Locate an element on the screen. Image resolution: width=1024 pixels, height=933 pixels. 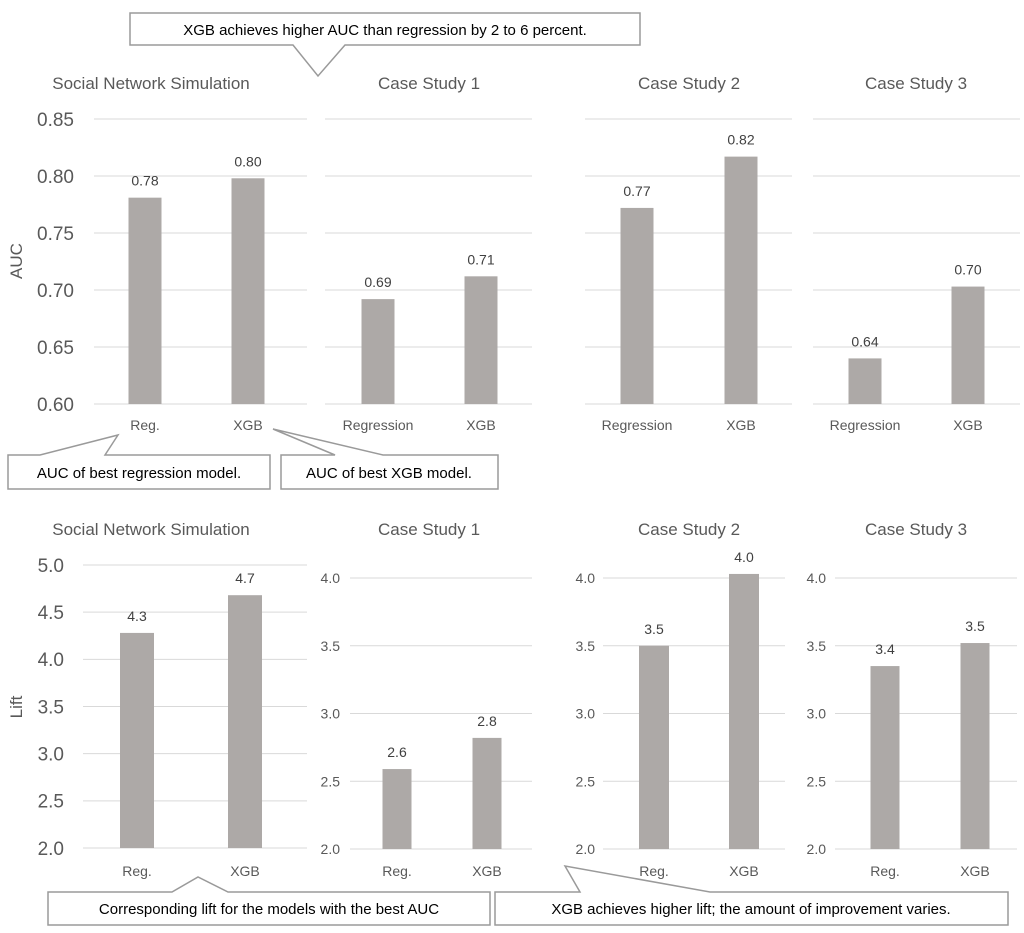
data-label: 3.4 is located at coordinates (885, 649).